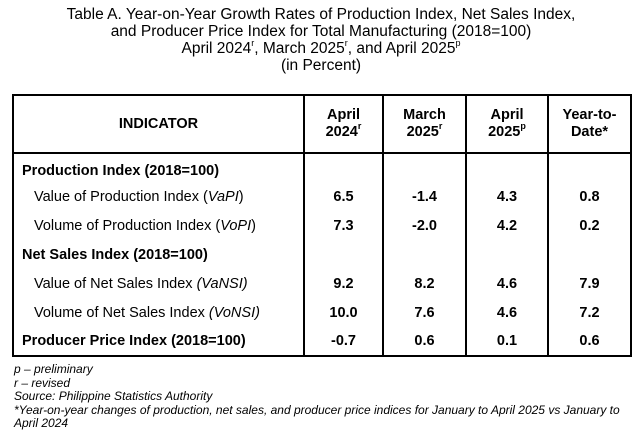  What do you see at coordinates (158, 254) in the screenshot?
I see `section-label: Net Sales Index (2018=100)` at bounding box center [158, 254].